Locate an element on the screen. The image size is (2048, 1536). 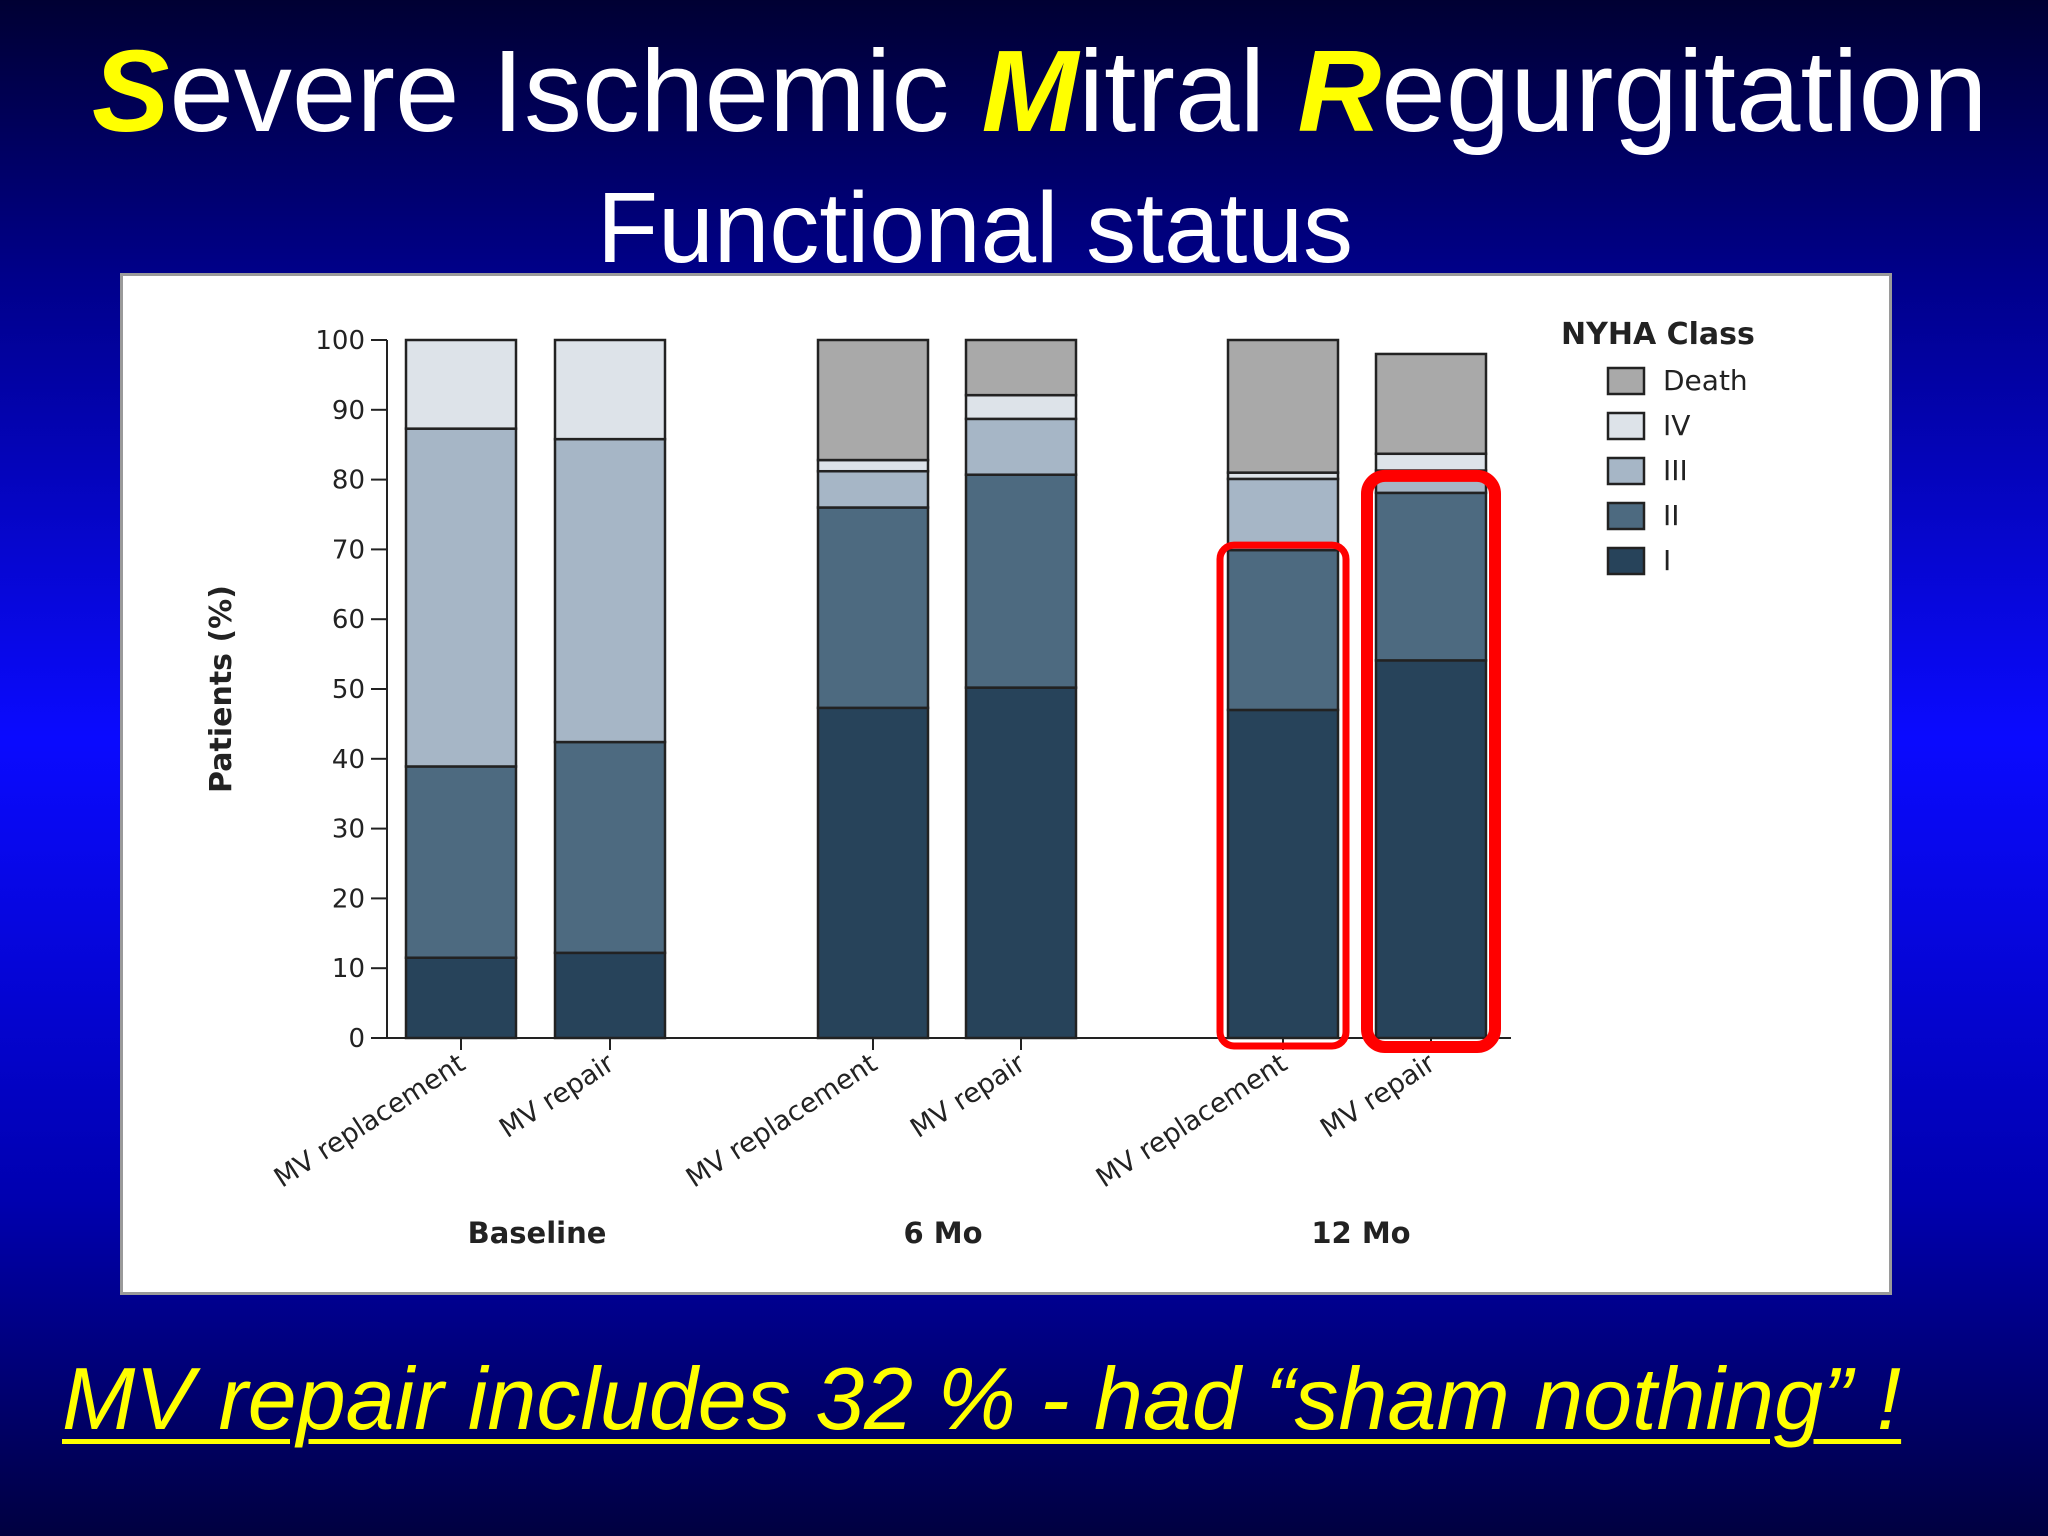
slide-subtitle: Functional status is located at coordinates (975, 228).